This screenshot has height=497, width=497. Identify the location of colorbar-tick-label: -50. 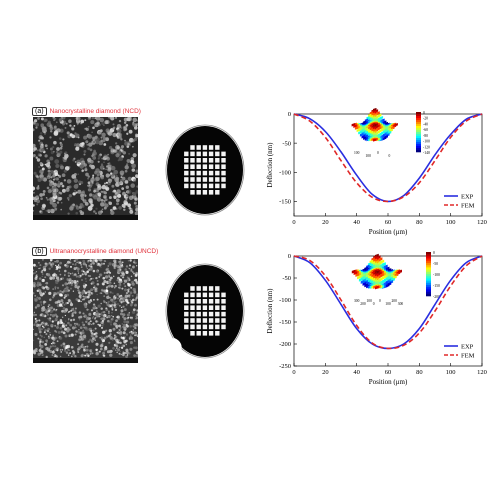
(435, 264).